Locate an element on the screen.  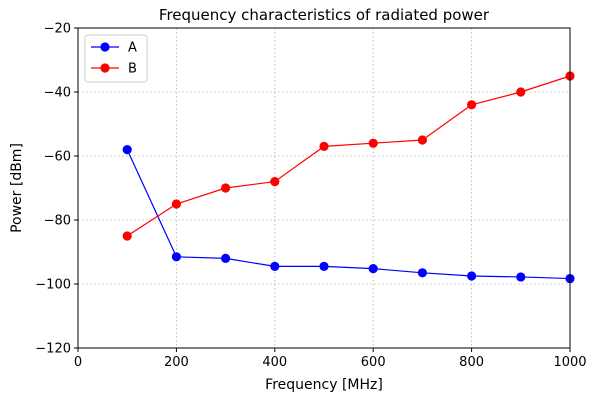
x-axis-label: Frequency [MHz] is located at coordinates (324, 385).